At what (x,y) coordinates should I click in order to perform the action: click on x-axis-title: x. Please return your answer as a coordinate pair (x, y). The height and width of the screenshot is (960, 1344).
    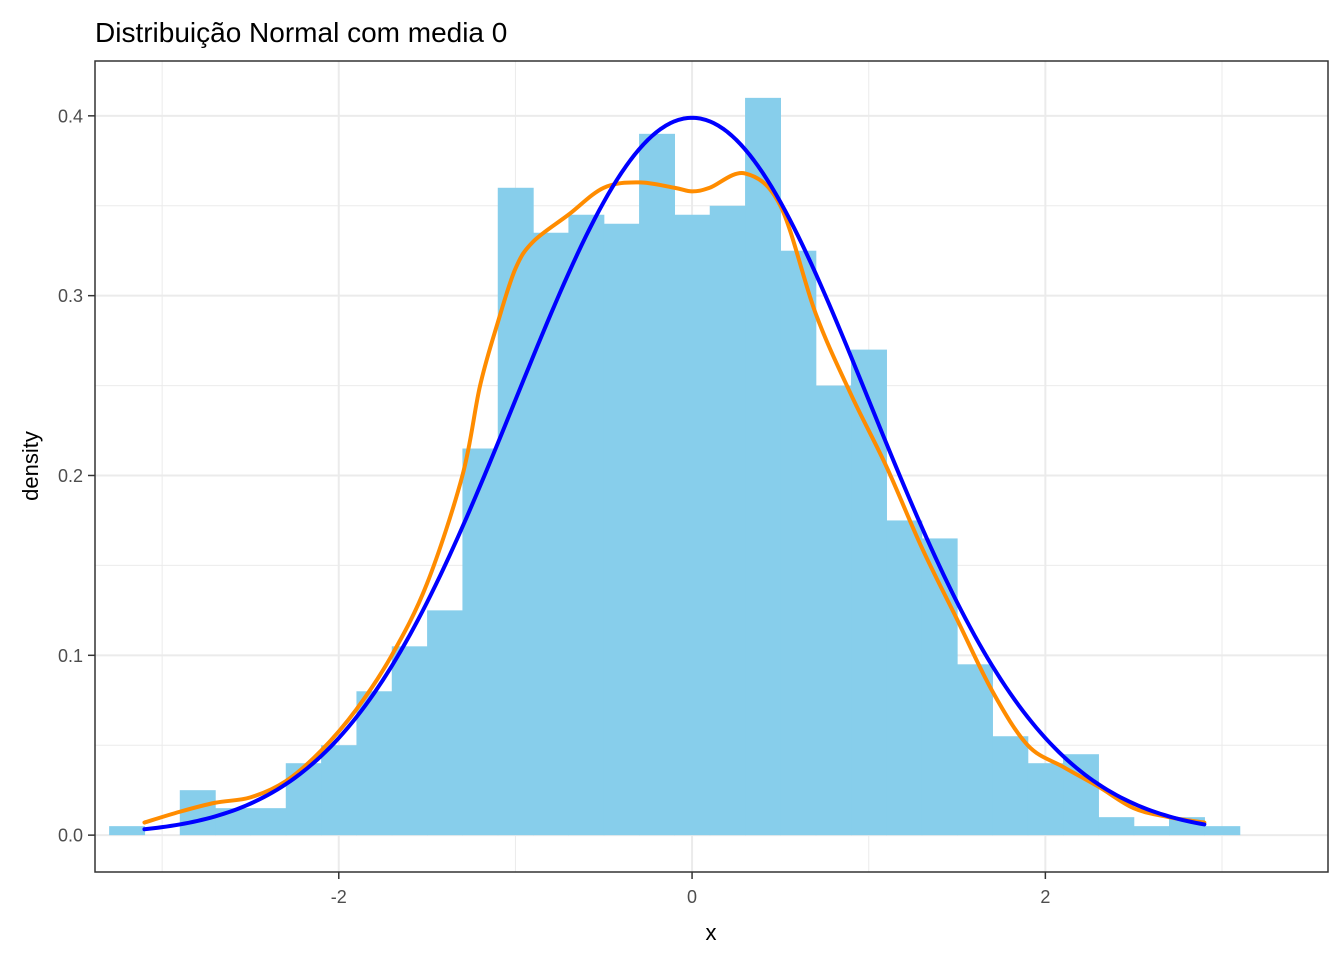
    Looking at the image, I should click on (711, 932).